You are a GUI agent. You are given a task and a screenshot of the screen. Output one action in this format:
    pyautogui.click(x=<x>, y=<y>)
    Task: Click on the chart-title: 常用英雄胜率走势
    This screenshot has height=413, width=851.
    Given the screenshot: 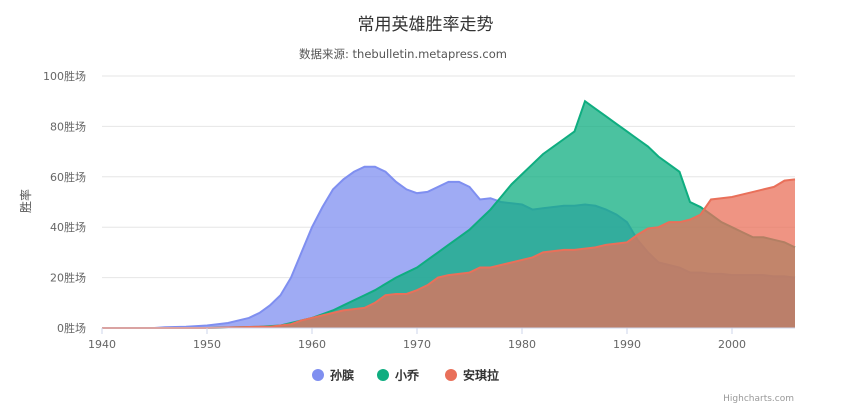 What is the action you would take?
    pyautogui.click(x=426, y=25)
    